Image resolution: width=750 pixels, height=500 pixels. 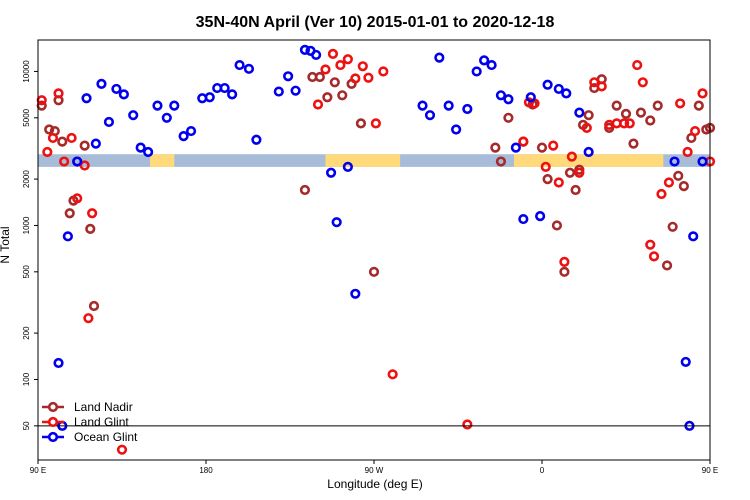 What do you see at coordinates (26, 179) in the screenshot?
I see `y-tick-label: 2000` at bounding box center [26, 179].